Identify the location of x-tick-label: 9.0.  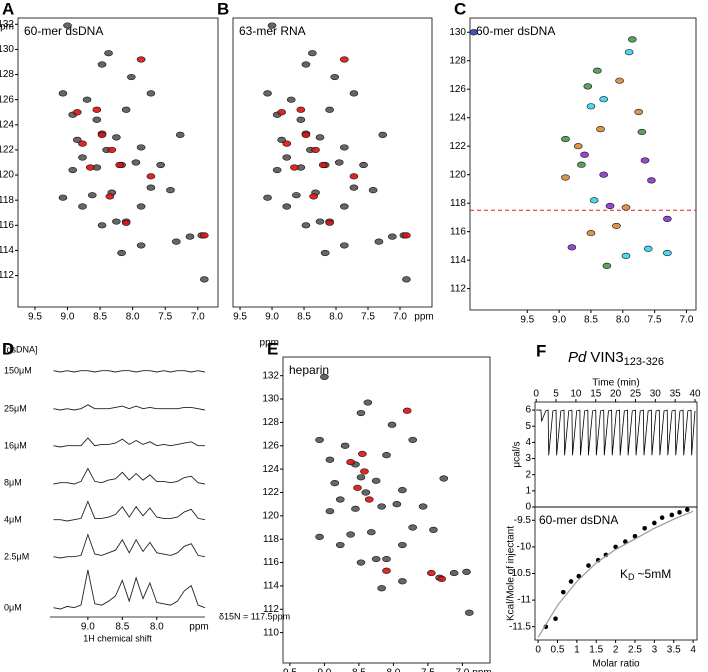
(88, 627).